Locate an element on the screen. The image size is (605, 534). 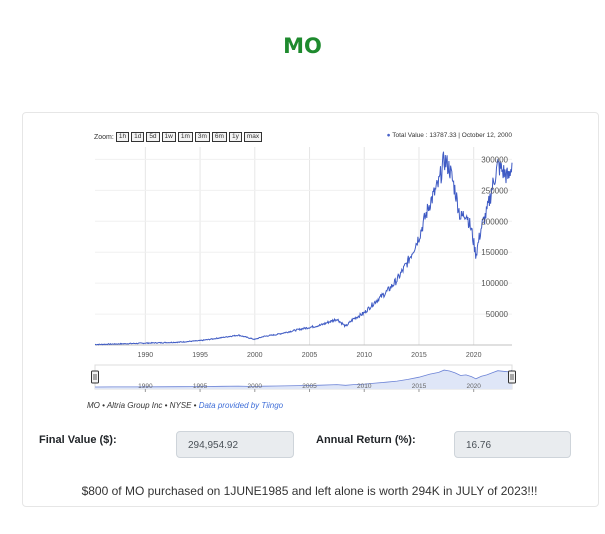
x-tick-label: 1995 is located at coordinates (200, 355).